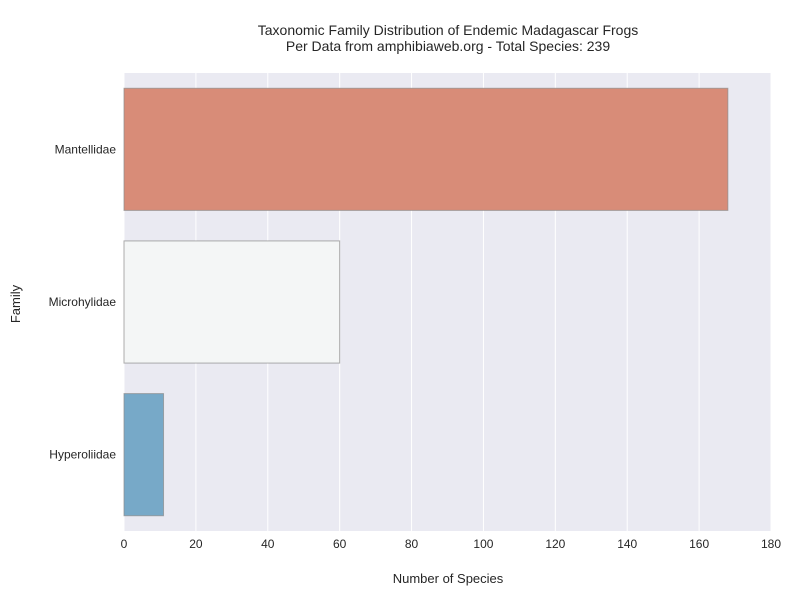 The width and height of the screenshot is (792, 612). I want to click on x-tick-label: 180, so click(771, 544).